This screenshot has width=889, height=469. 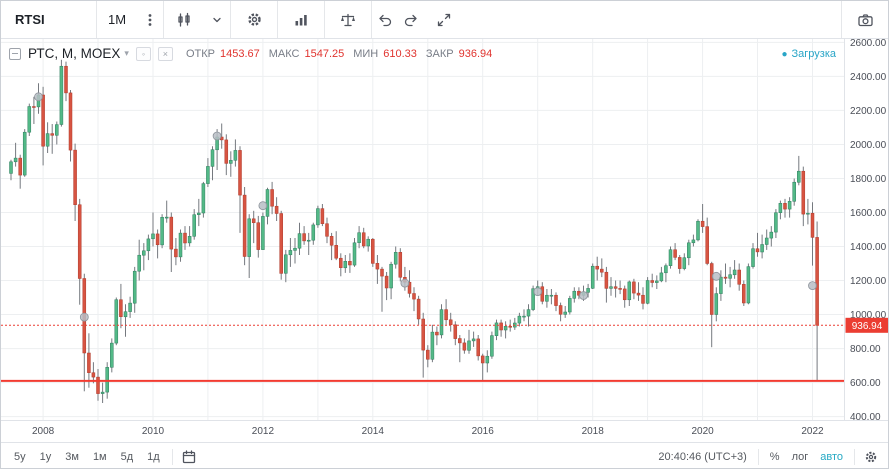 What do you see at coordinates (153, 456) in the screenshot?
I see `range-button-1d: 1д` at bounding box center [153, 456].